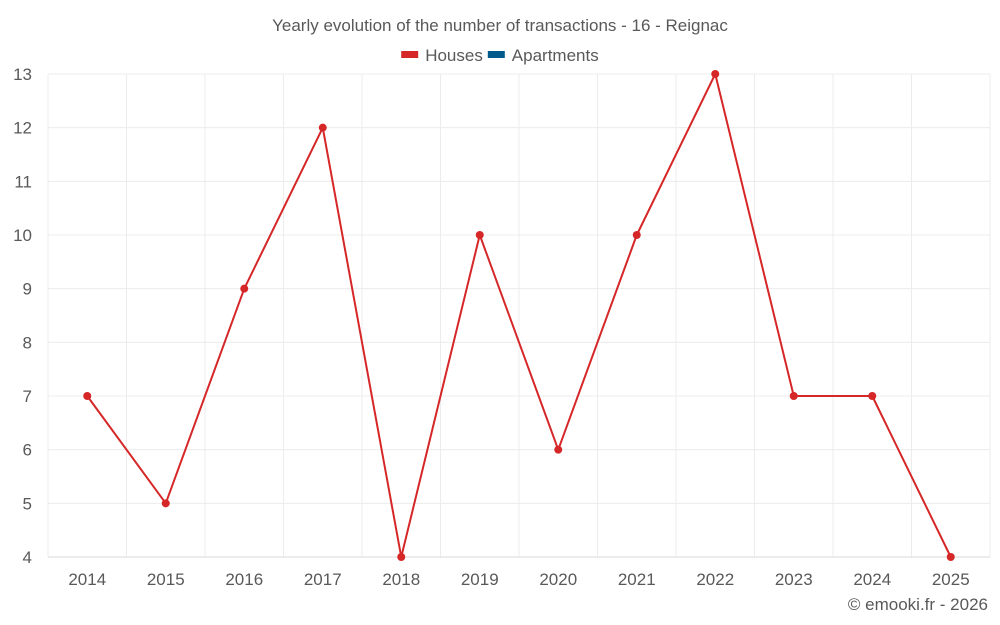  I want to click on x-tick-label: 2020, so click(558, 579).